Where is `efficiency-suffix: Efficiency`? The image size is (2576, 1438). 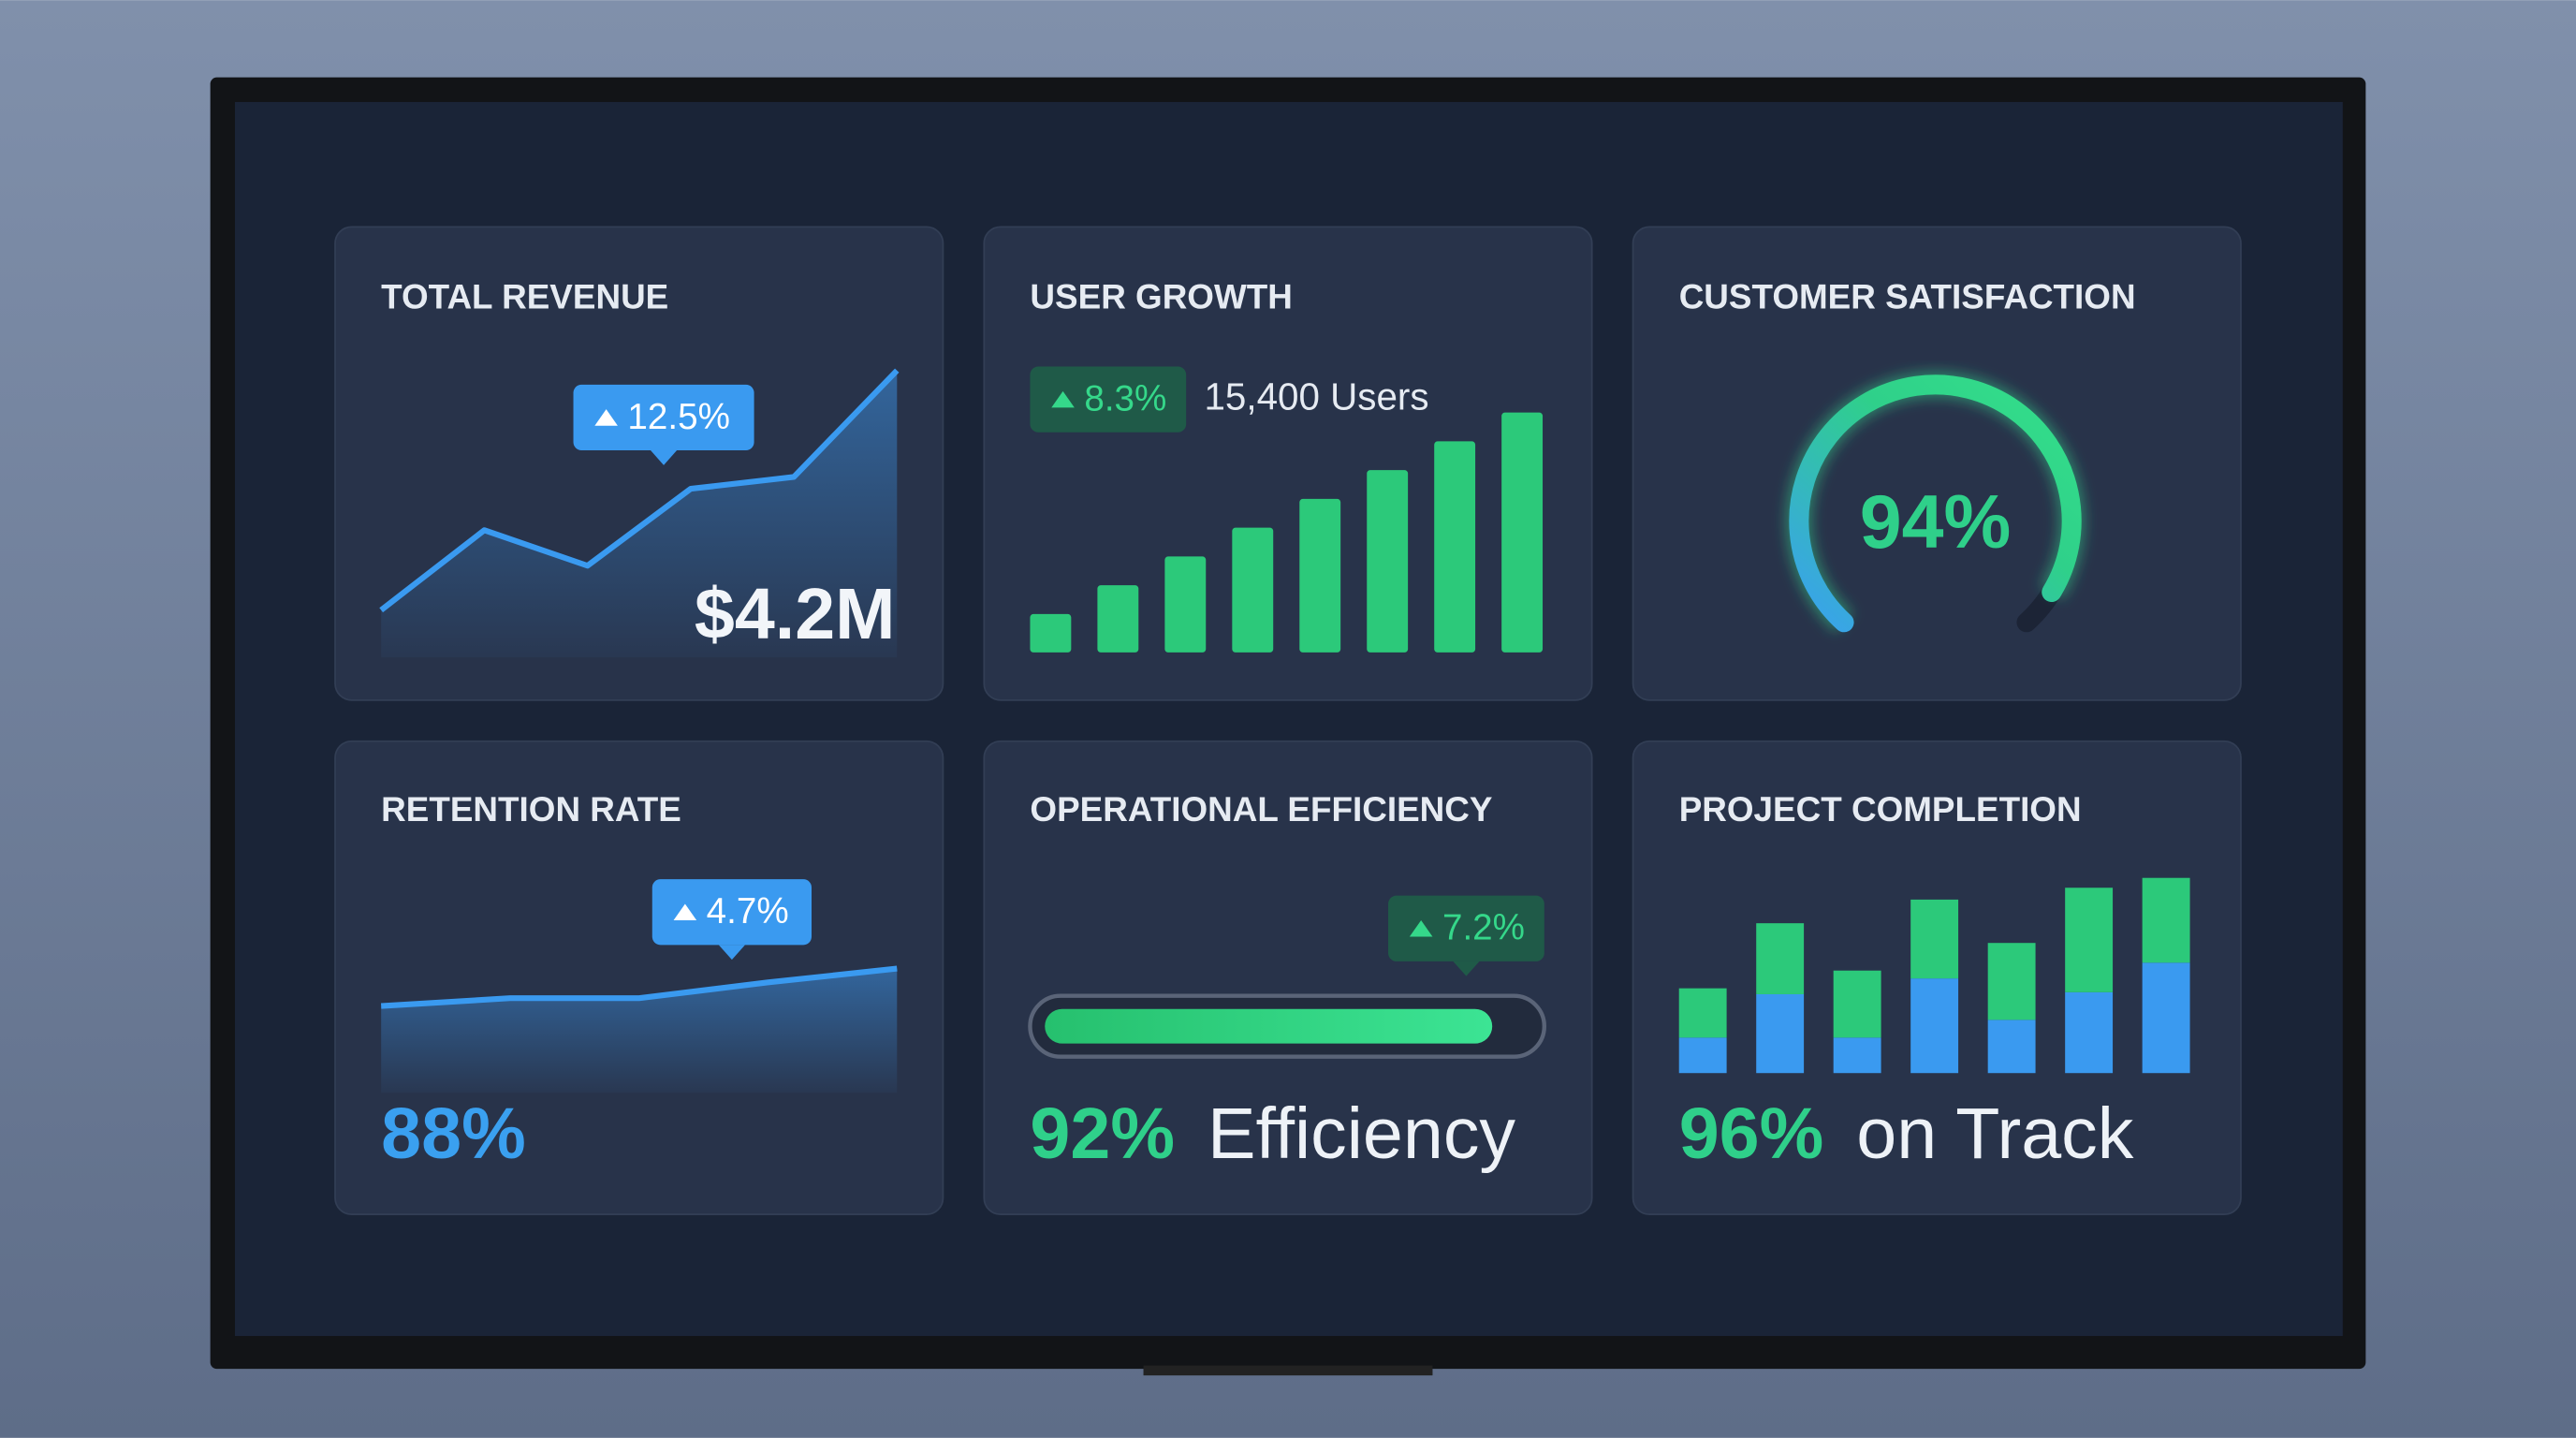
efficiency-suffix: Efficiency is located at coordinates (1361, 1133).